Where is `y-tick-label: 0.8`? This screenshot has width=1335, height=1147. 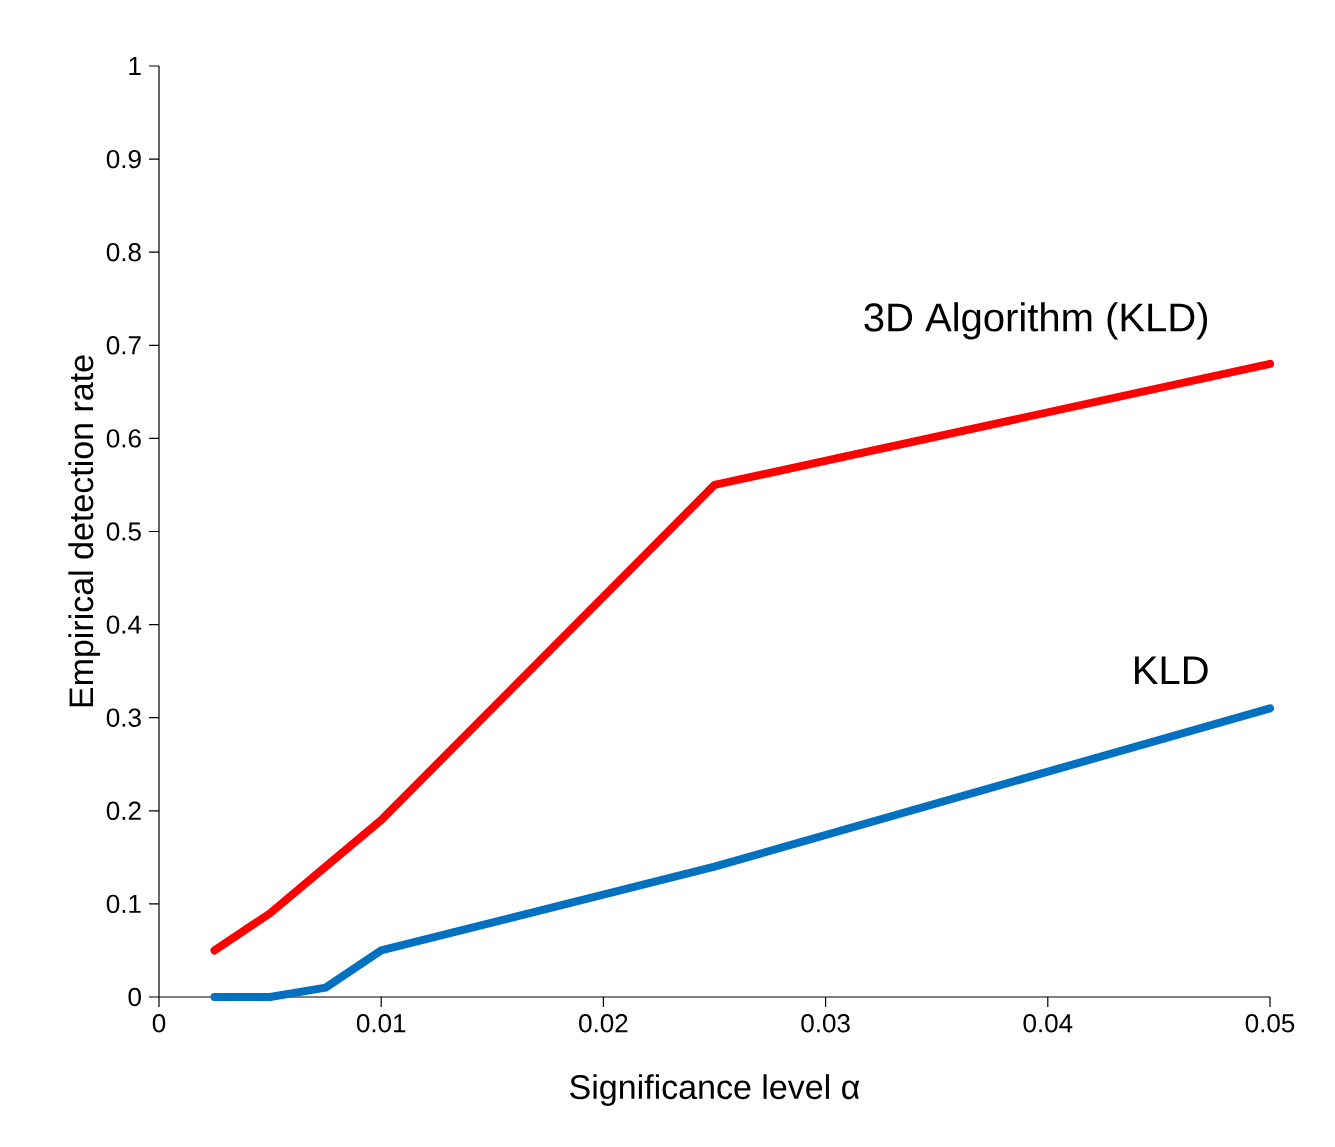 y-tick-label: 0.8 is located at coordinates (123, 252).